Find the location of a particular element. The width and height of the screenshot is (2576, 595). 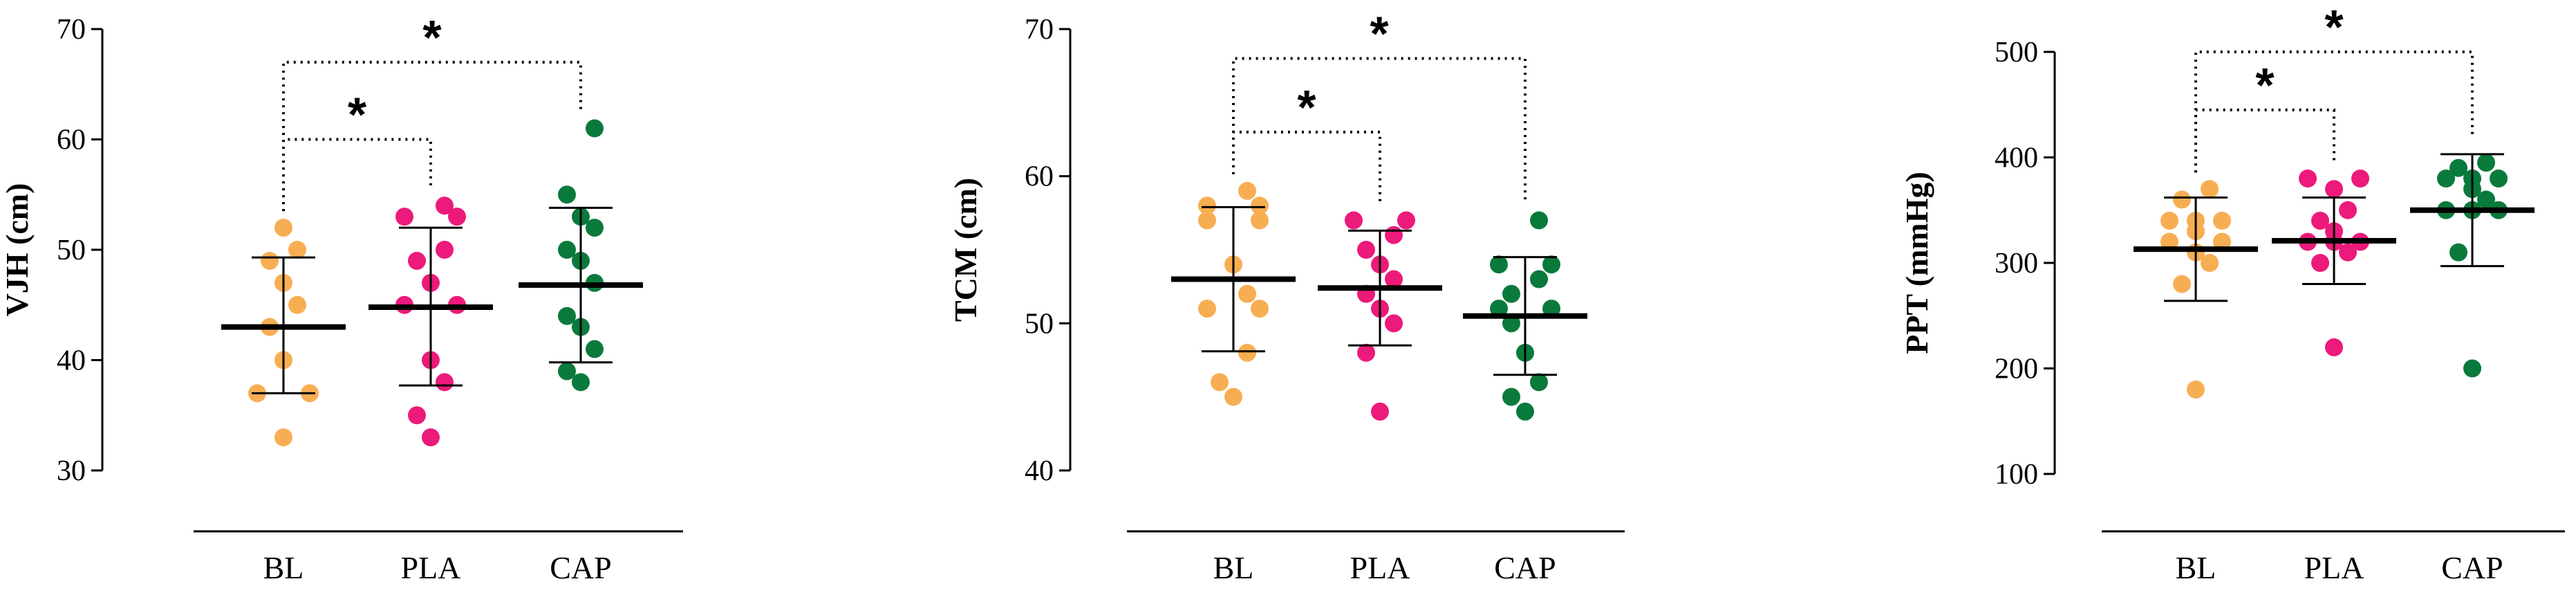

y-axis-title: PPT (mmHg) is located at coordinates (1916, 263).